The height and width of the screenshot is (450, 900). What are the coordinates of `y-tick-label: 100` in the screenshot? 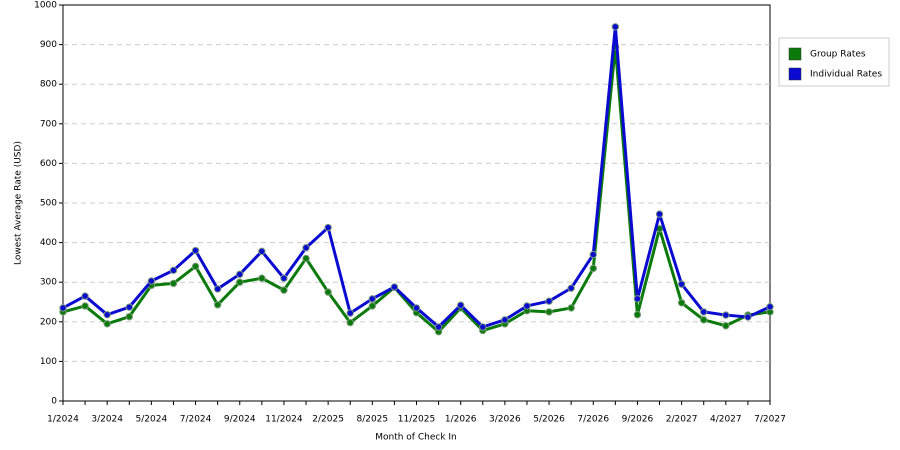 It's located at (48, 362).